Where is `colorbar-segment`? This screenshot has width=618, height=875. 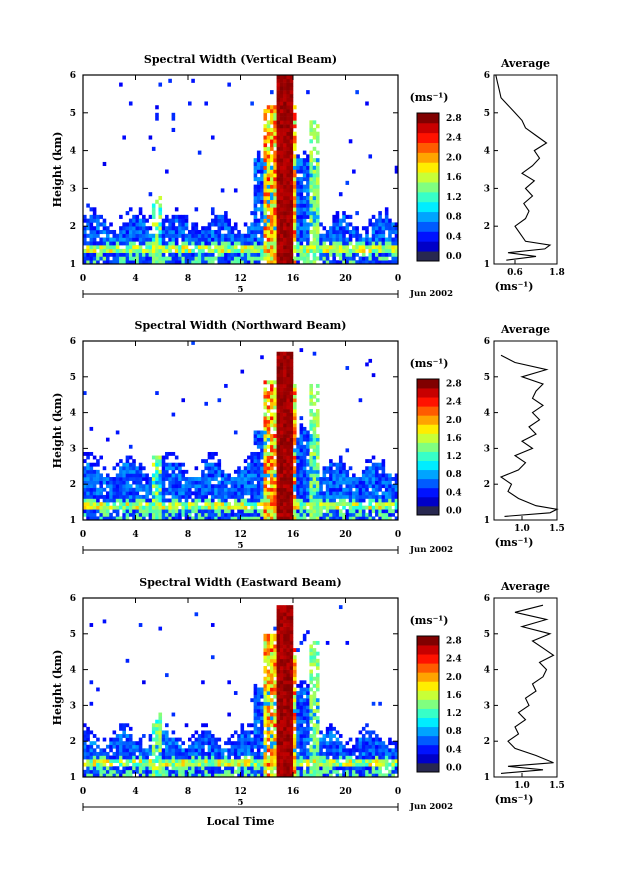
colorbar-segment is located at coordinates (428, 236).